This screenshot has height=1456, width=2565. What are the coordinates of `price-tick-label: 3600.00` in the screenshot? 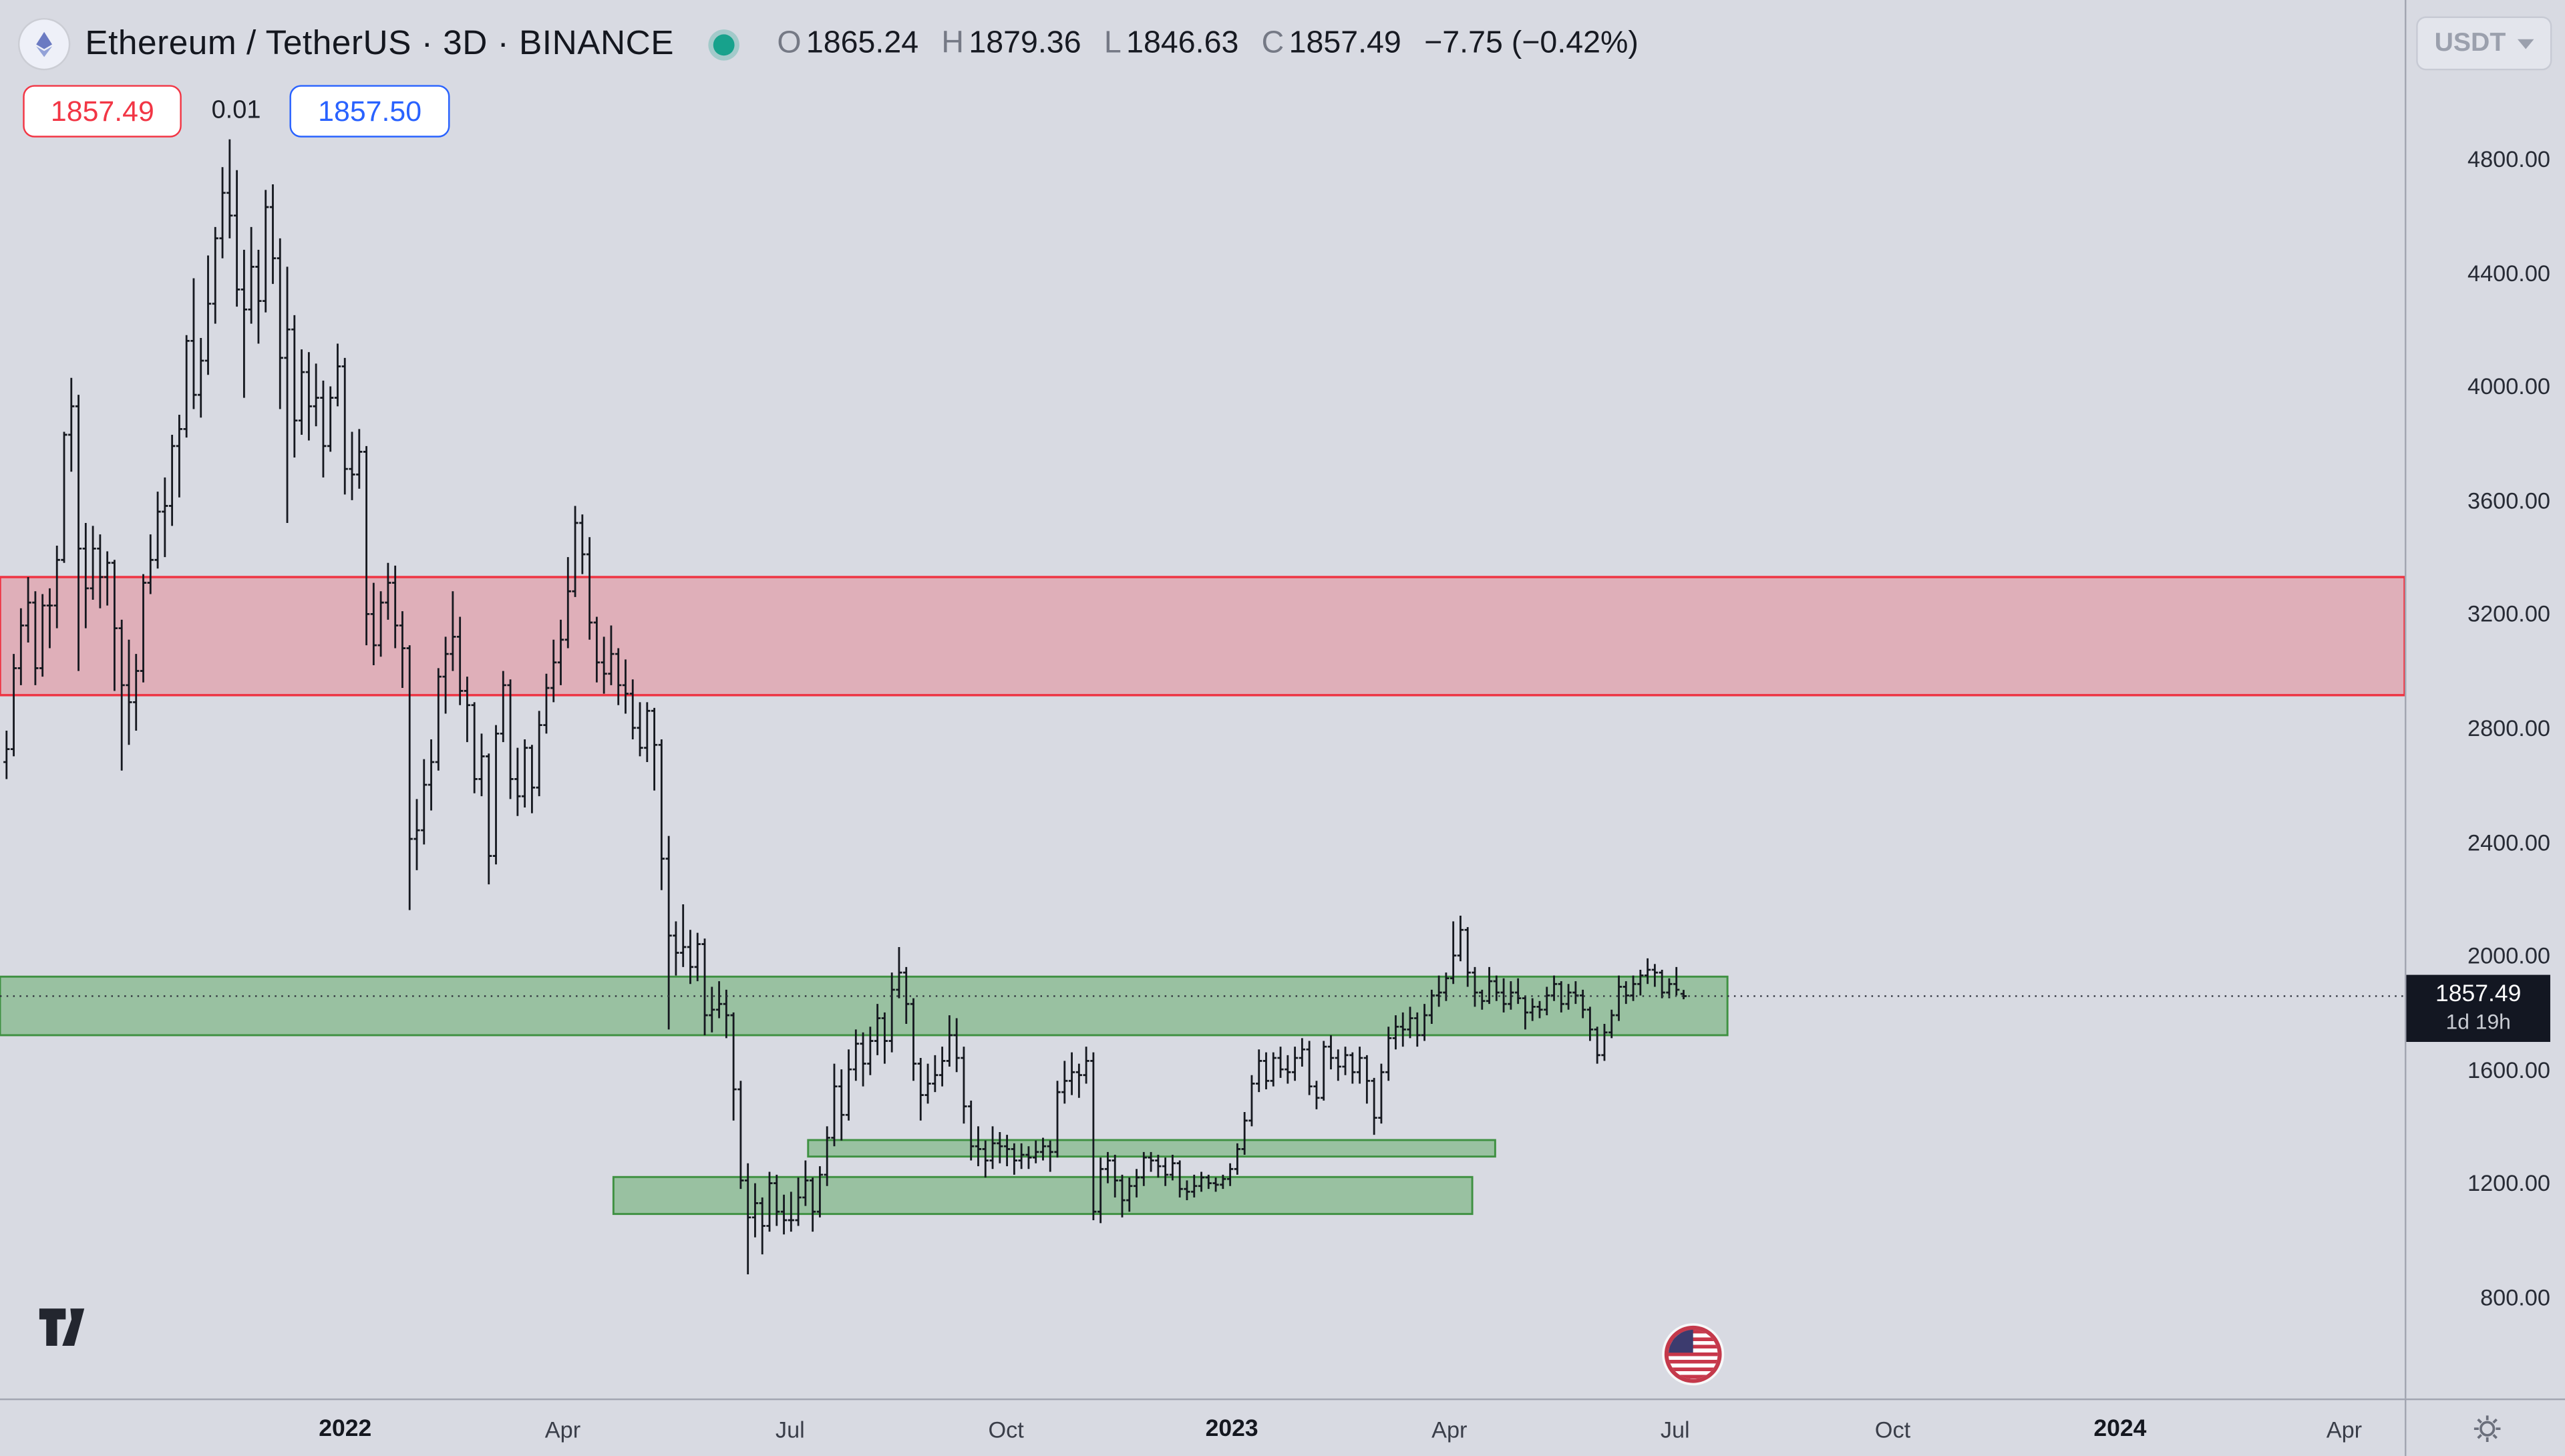 It's located at (2508, 500).